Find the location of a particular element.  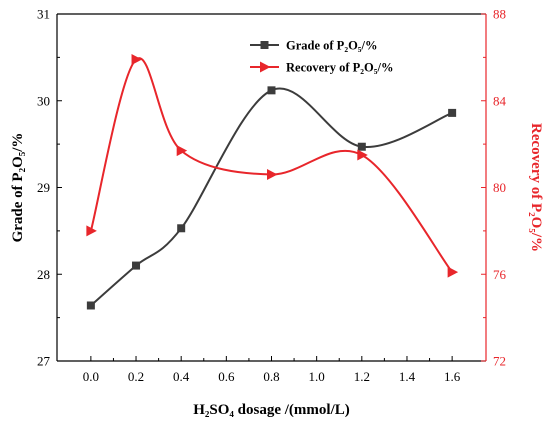

x-tick-label: 0.4 is located at coordinates (181, 376).